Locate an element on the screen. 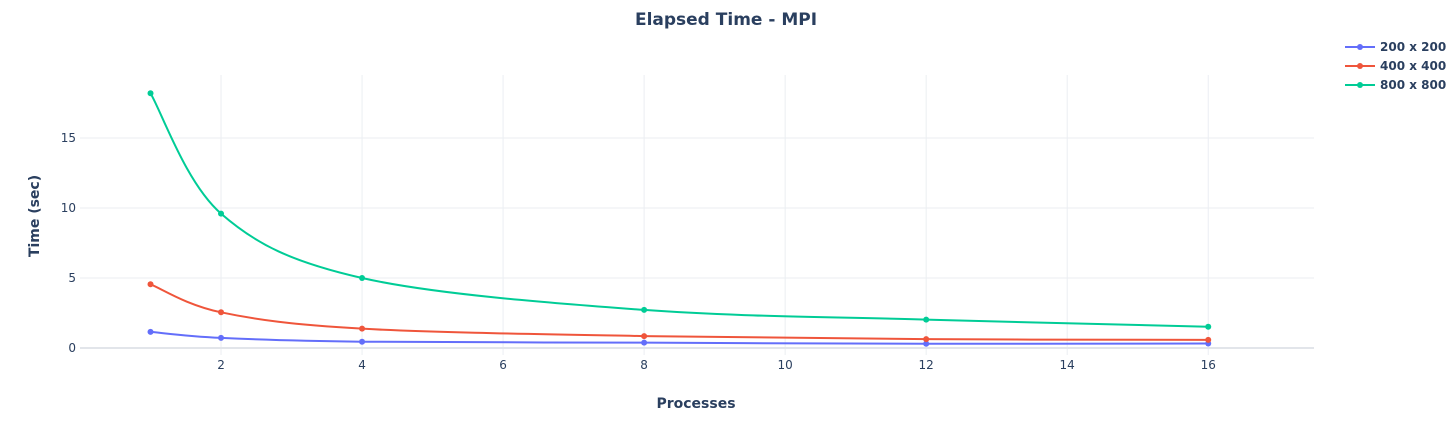  x-tick-label: 2 is located at coordinates (221, 365).